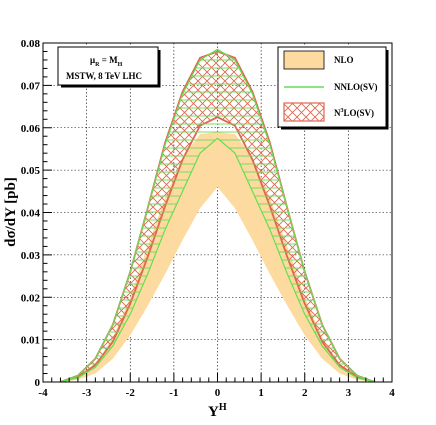 The width and height of the screenshot is (436, 425). What do you see at coordinates (38, 383) in the screenshot?
I see `y-tick-label-0: 0` at bounding box center [38, 383].